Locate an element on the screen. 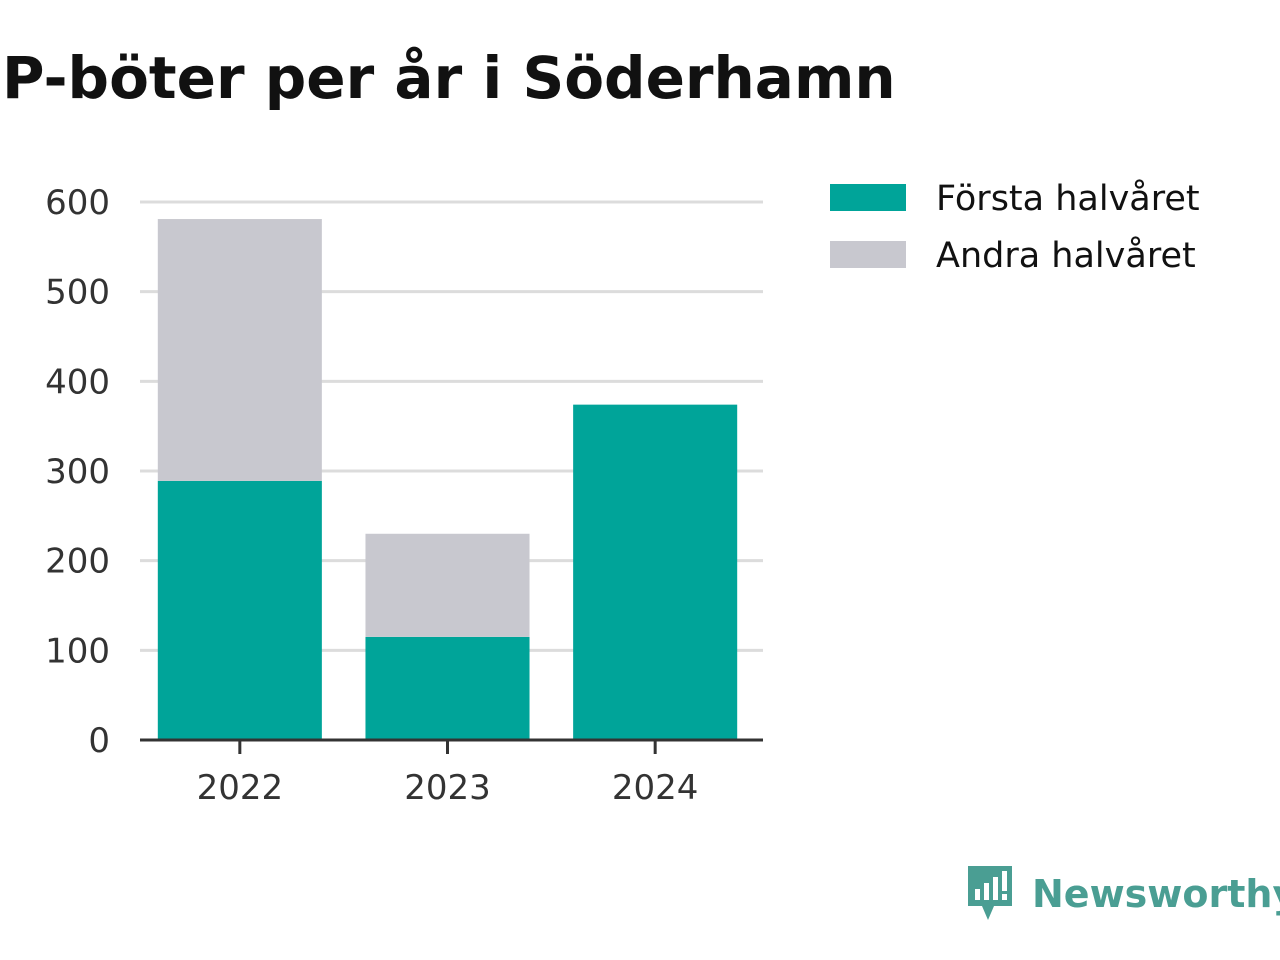  brand-name: Newsworthy is located at coordinates (1156, 894).